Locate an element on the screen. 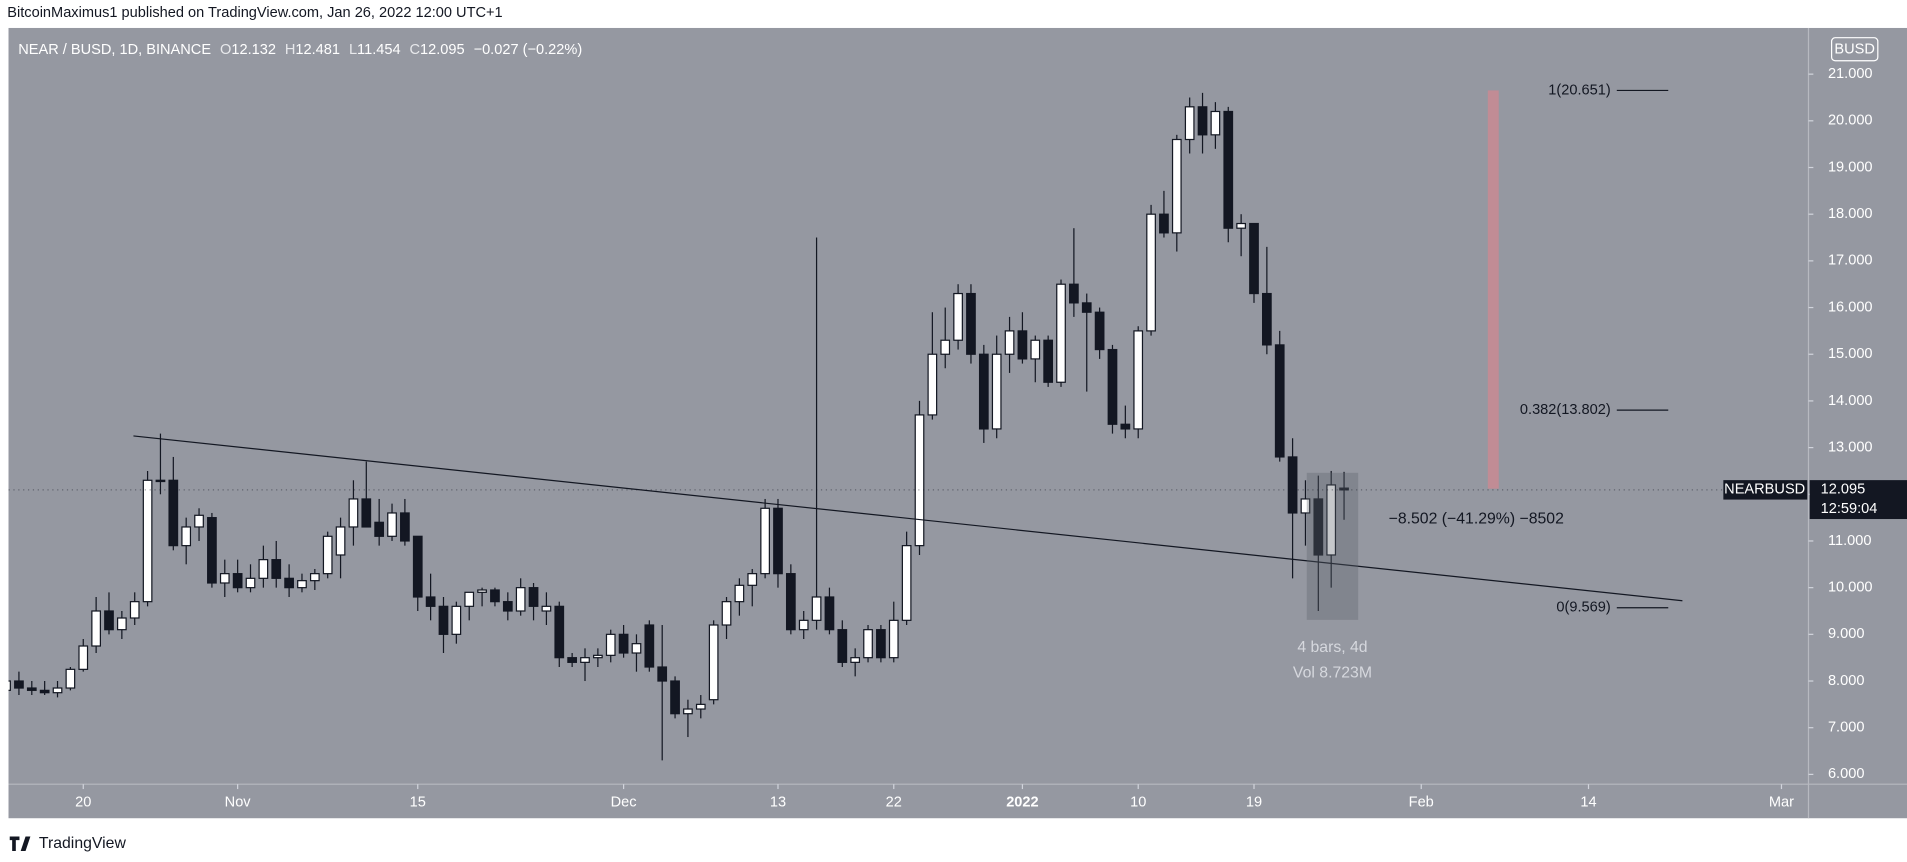 Image resolution: width=1907 pixels, height=862 pixels. legend-value: 12.095 is located at coordinates (442, 50).